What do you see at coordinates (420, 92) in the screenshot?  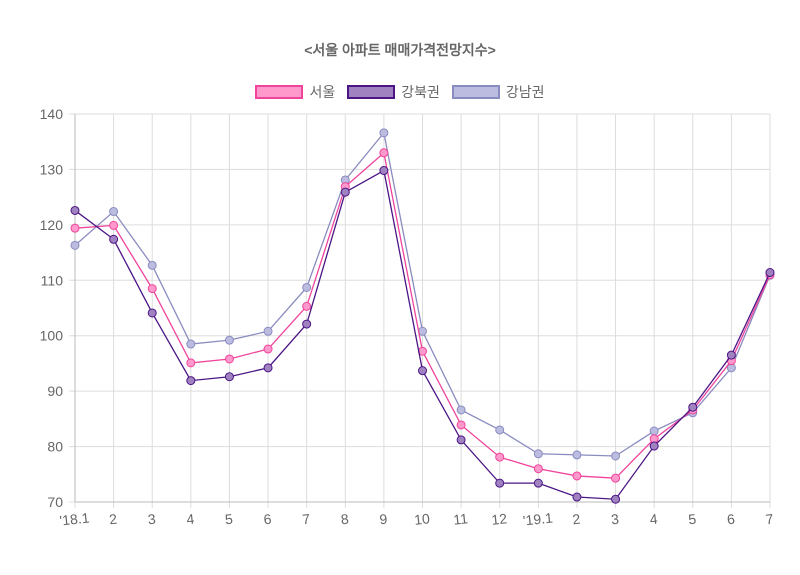 I see `legend-label: 강북권` at bounding box center [420, 92].